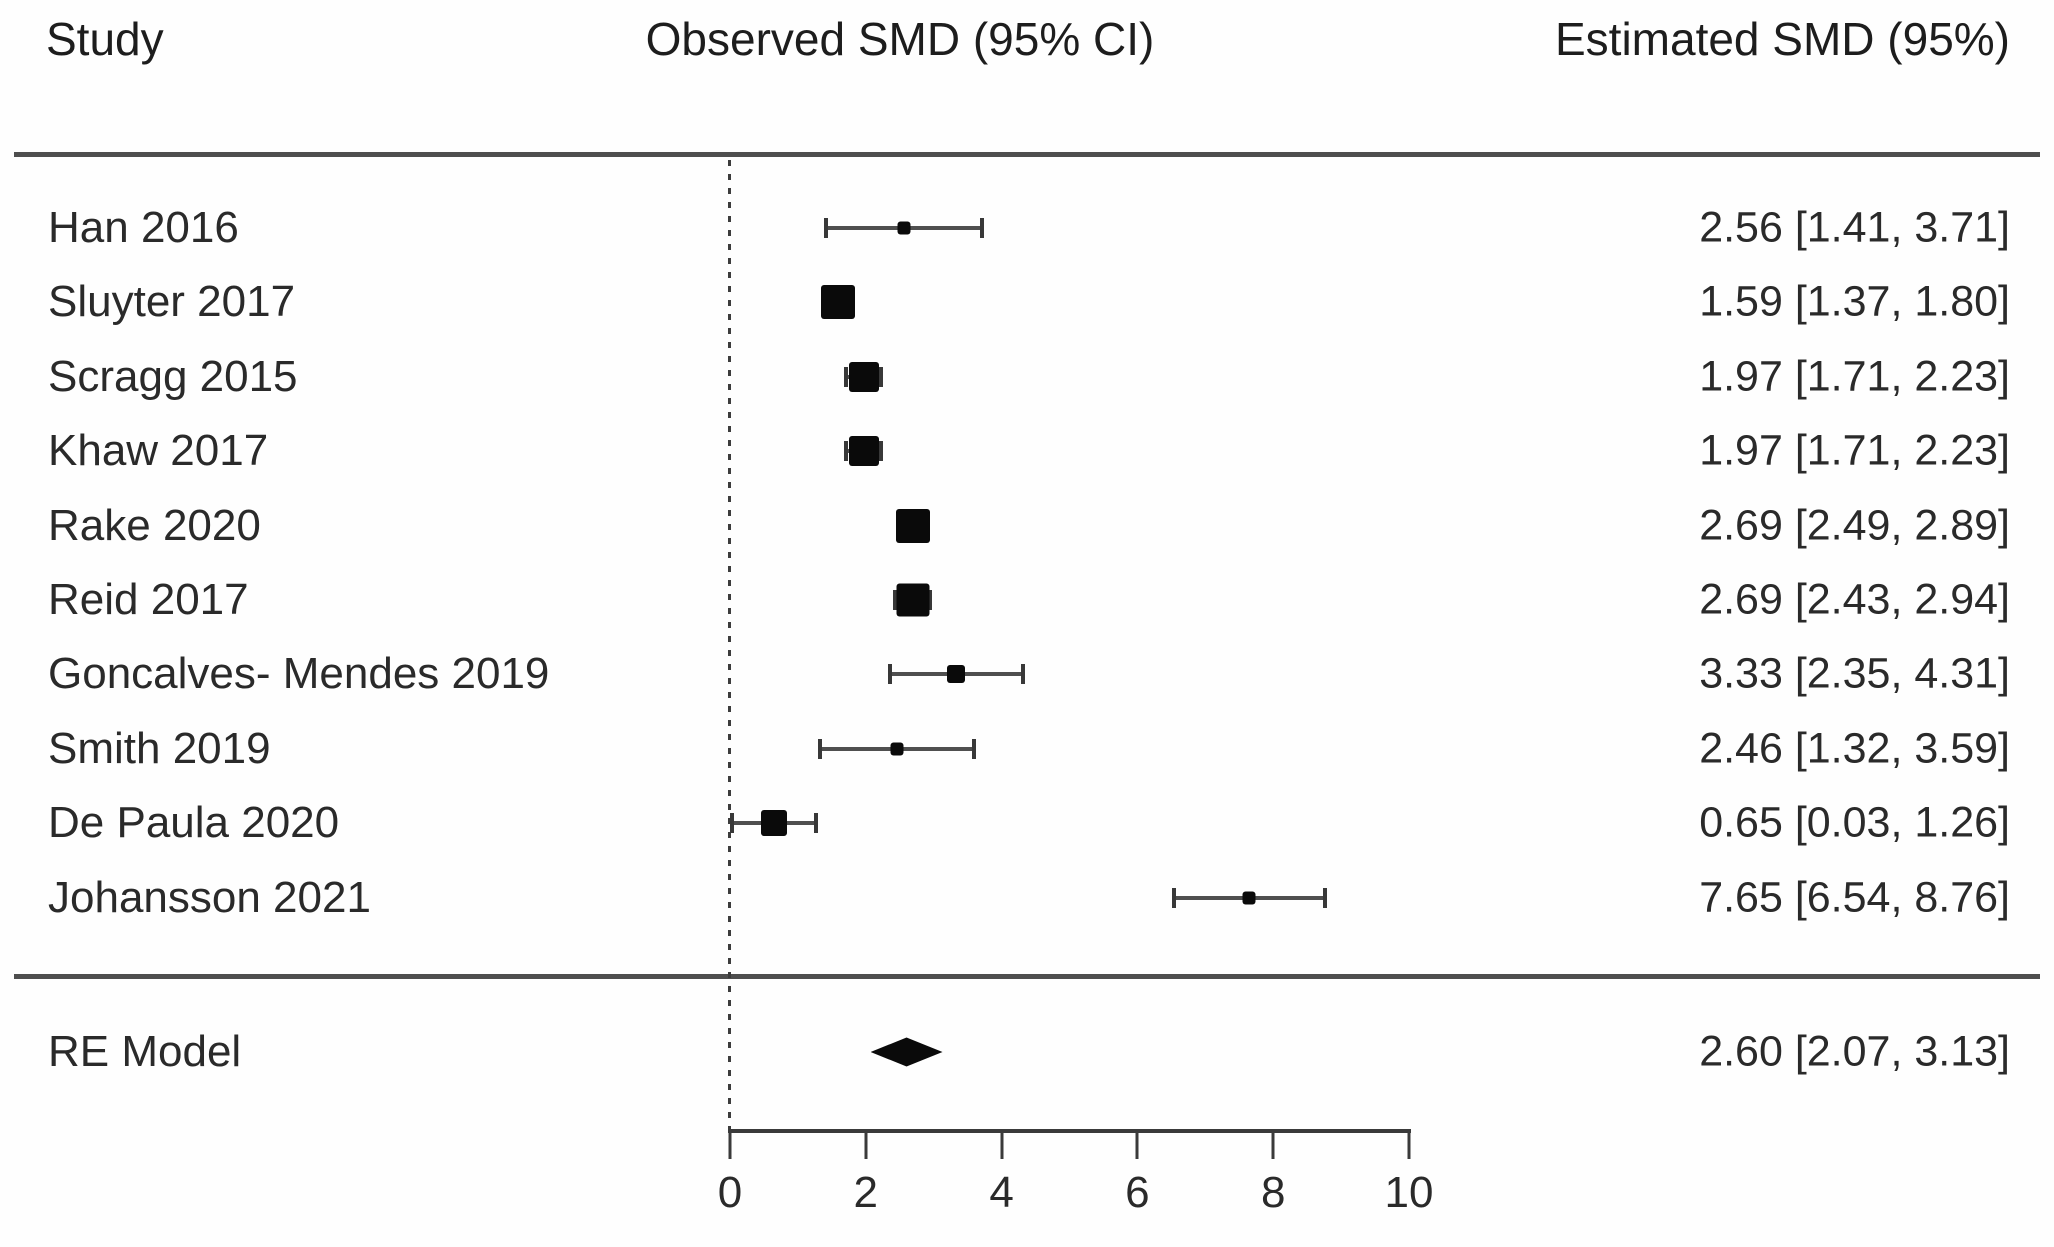 This screenshot has width=2054, height=1247. What do you see at coordinates (194, 823) in the screenshot?
I see `study-label: De Paula 2020` at bounding box center [194, 823].